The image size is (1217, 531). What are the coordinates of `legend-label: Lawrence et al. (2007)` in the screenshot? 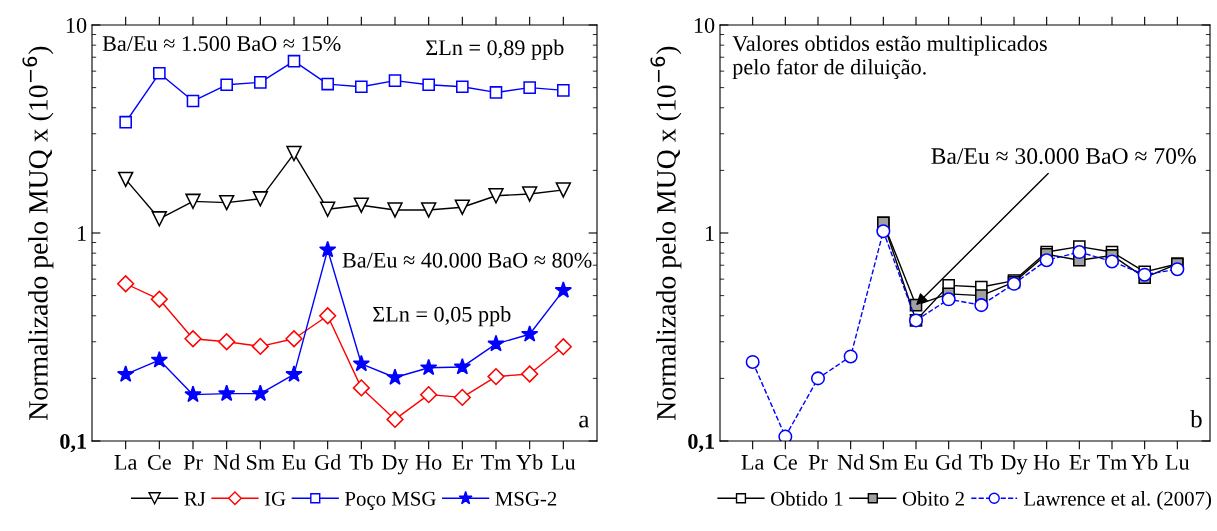 It's located at (1117, 500).